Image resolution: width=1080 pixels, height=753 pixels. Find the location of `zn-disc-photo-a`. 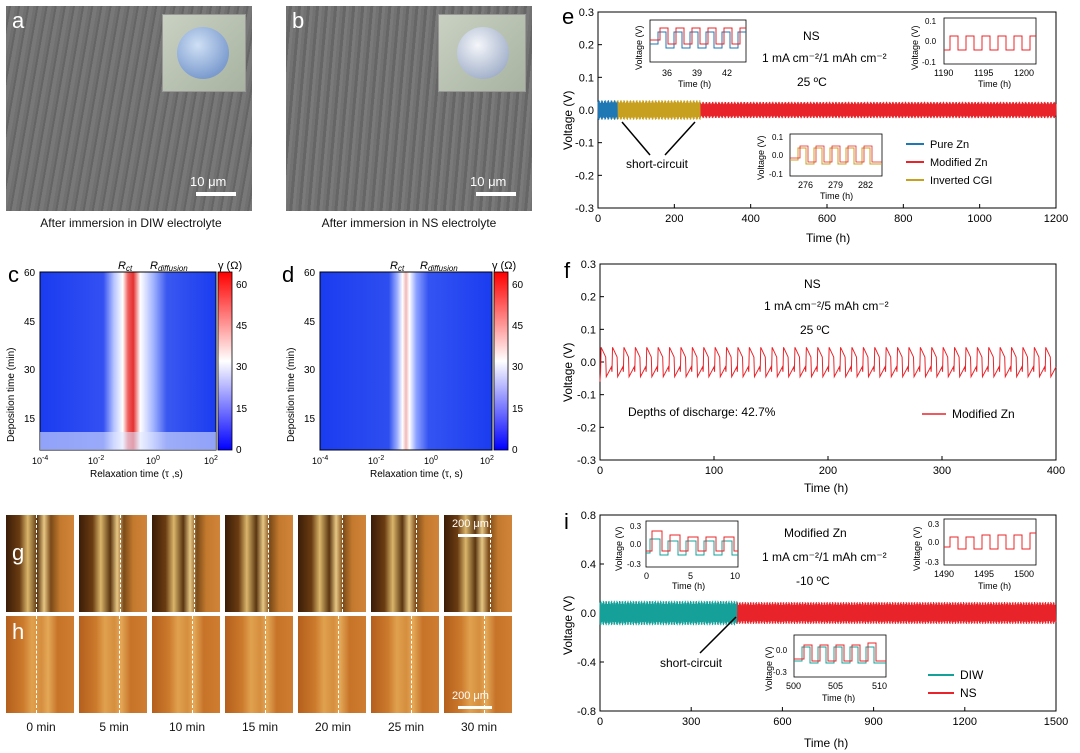

zn-disc-photo-a is located at coordinates (204, 53).